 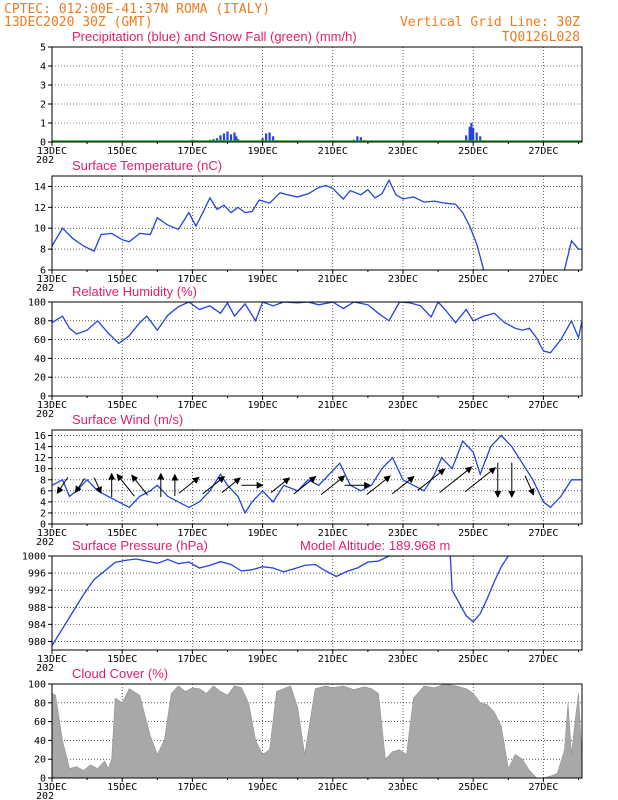 I want to click on y-tick-label: 6, so click(x=43, y=491).